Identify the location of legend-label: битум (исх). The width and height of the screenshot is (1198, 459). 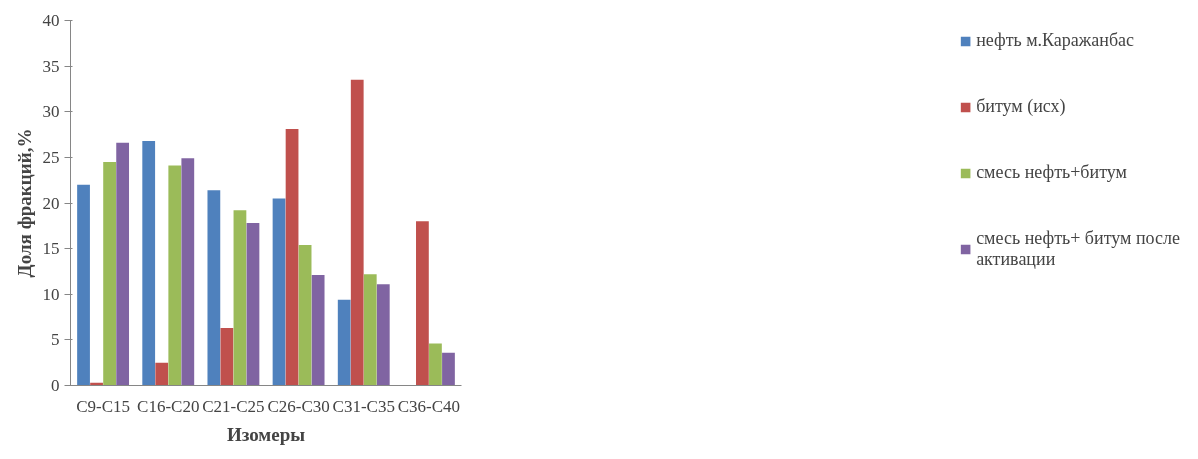
(1021, 106).